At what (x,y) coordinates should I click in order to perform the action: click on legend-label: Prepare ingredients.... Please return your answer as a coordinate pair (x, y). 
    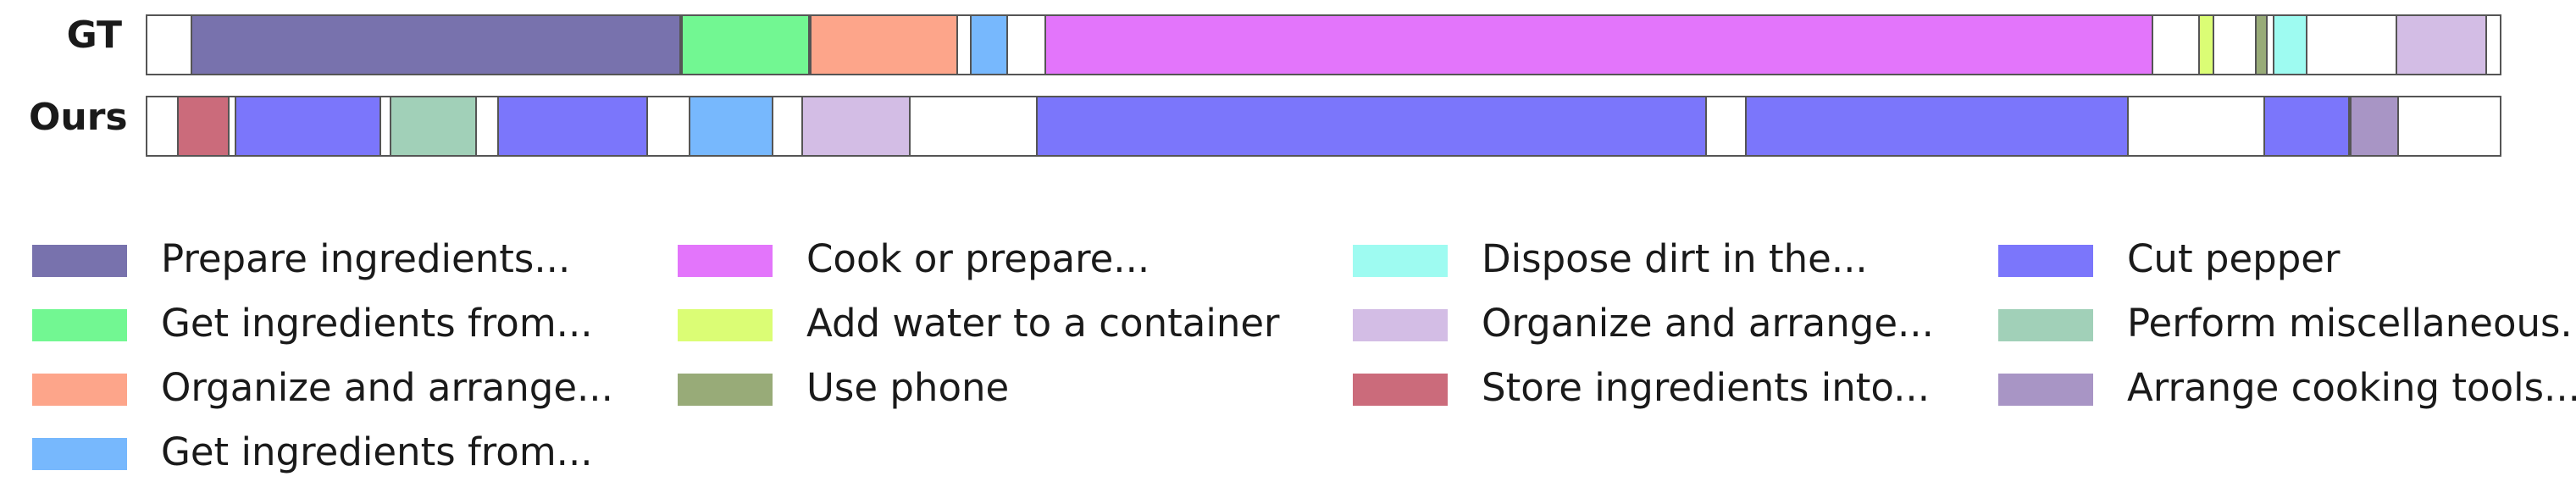
    Looking at the image, I should click on (366, 258).